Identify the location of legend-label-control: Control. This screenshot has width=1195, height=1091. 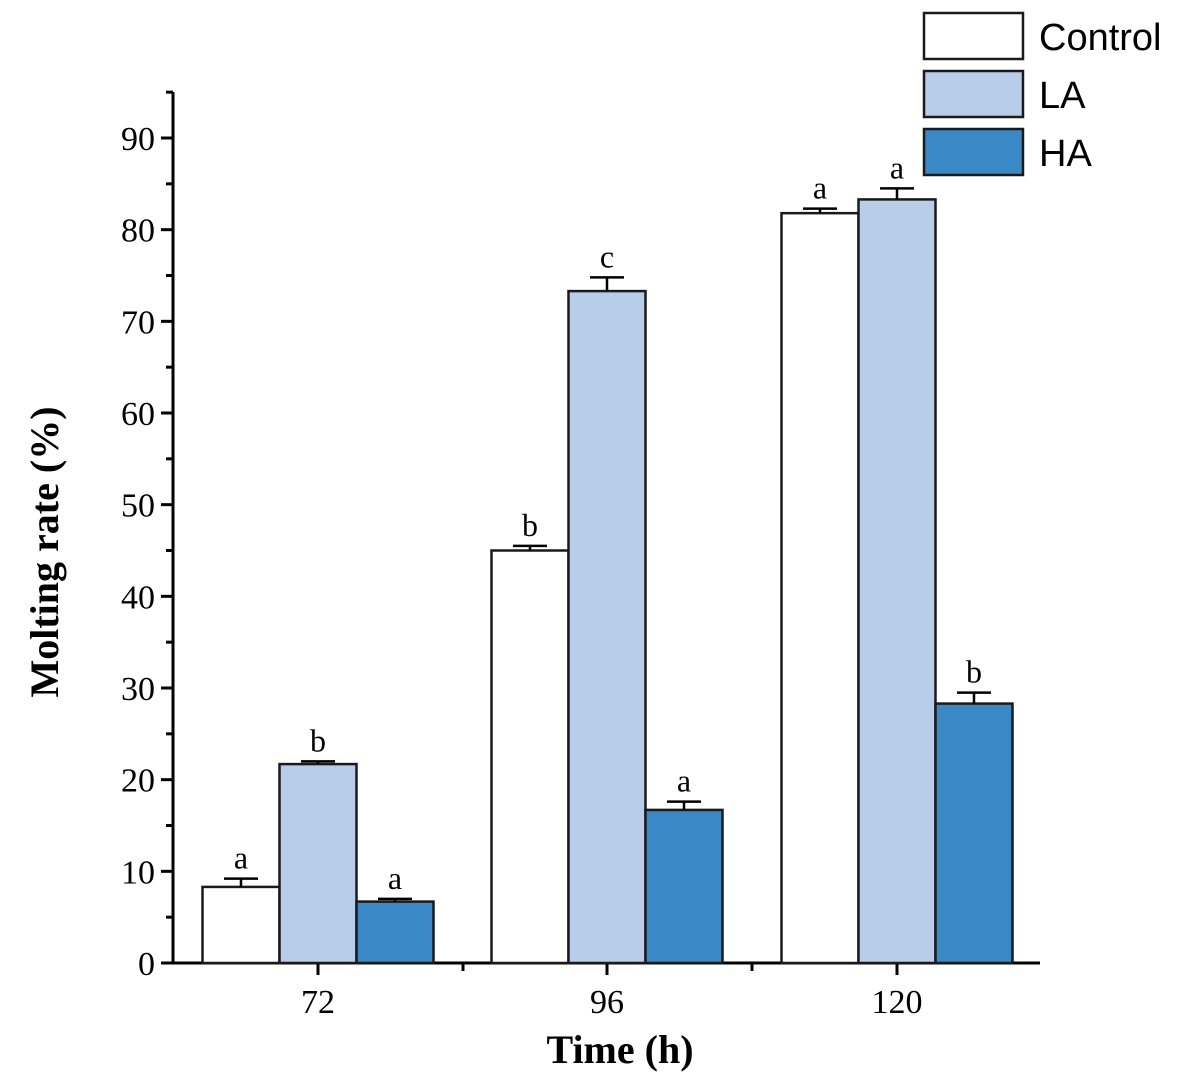
(1100, 38).